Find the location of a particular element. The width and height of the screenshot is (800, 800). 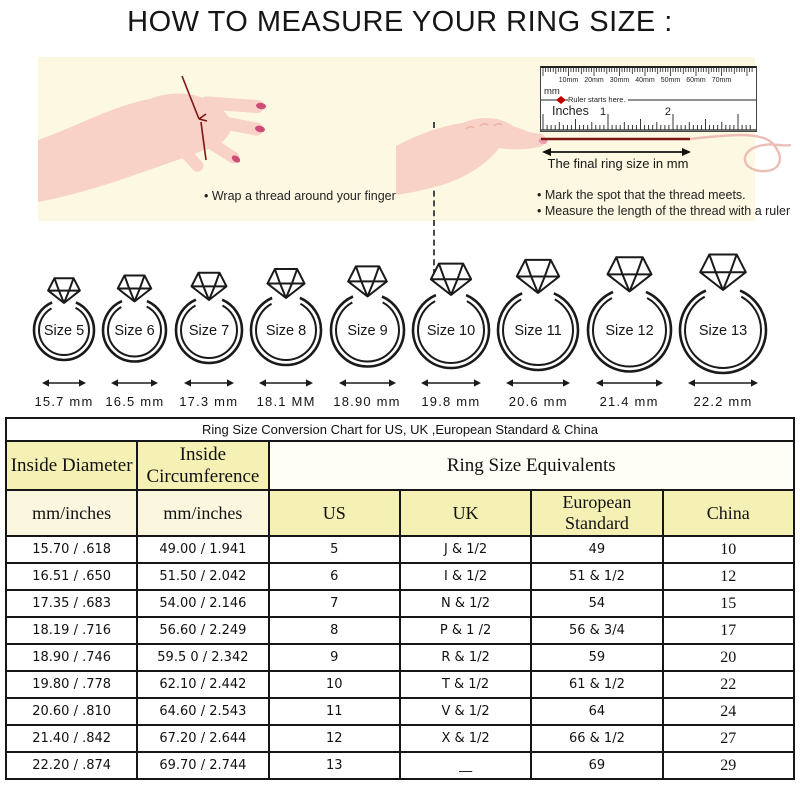

mm-tick-label: 30mm is located at coordinates (619, 80).